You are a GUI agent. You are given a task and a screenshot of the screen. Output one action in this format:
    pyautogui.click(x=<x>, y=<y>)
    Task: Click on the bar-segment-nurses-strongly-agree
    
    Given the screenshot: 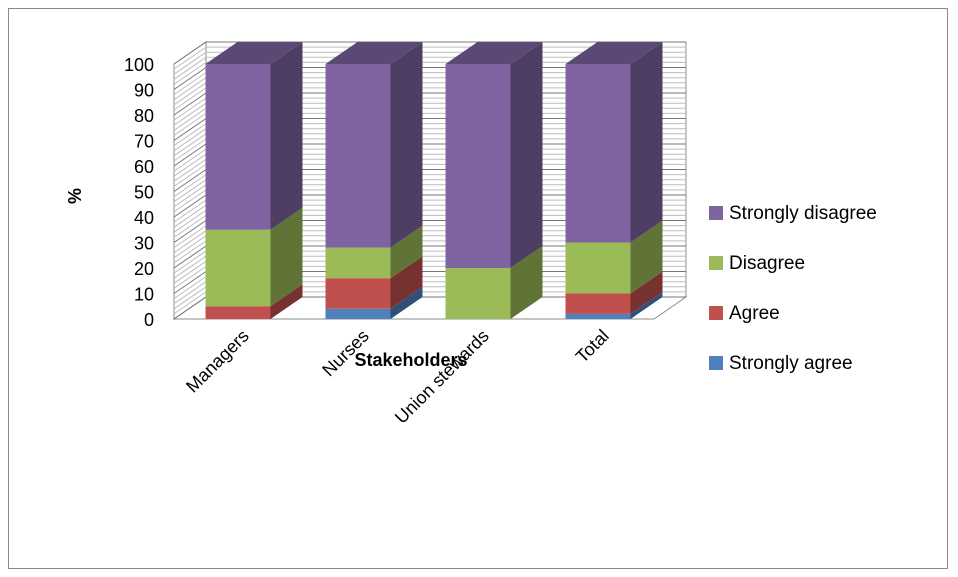 What is the action you would take?
    pyautogui.click(x=374, y=302)
    